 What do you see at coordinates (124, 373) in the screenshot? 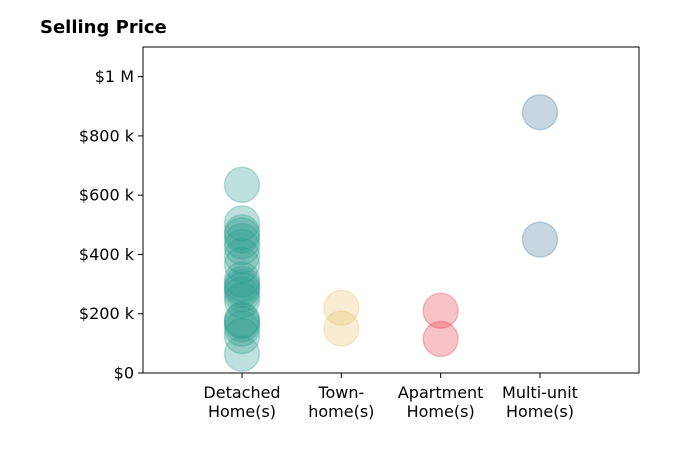
I see `y-tick-label: $0` at bounding box center [124, 373].